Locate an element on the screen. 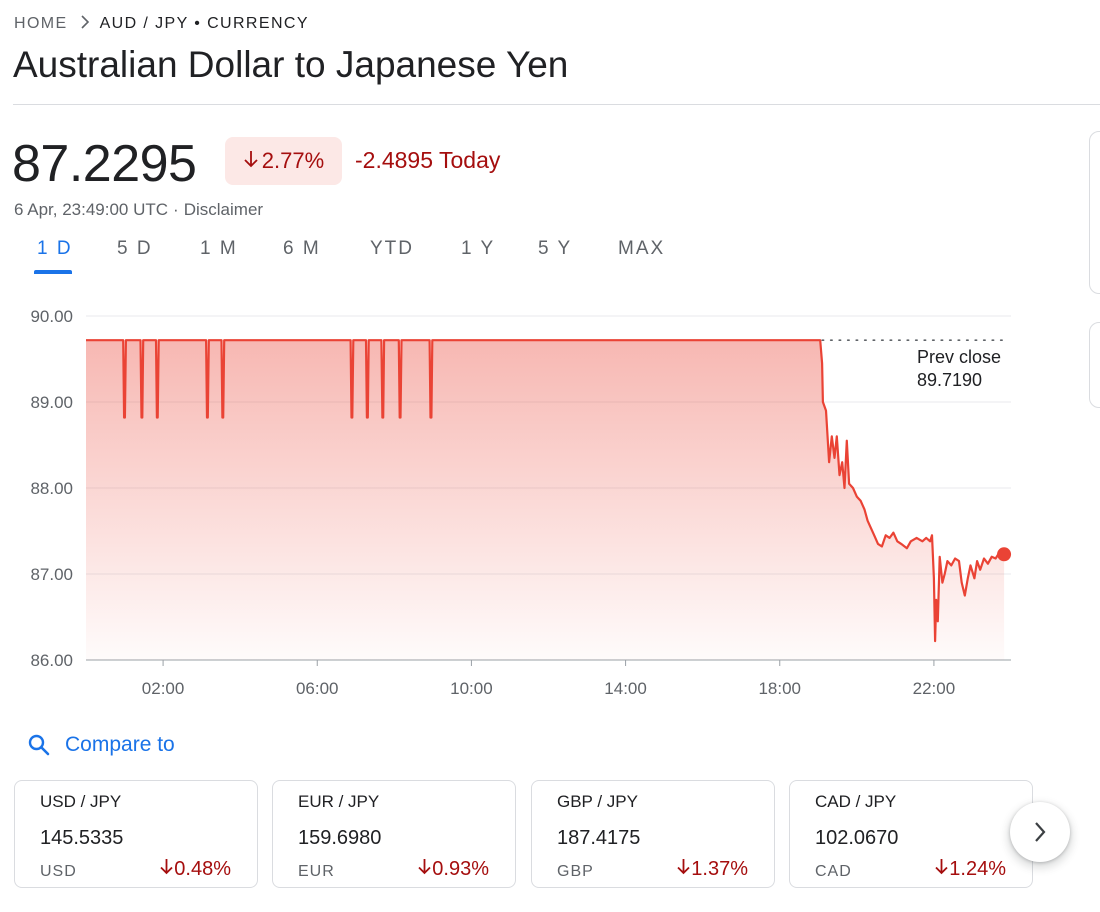  header-divider is located at coordinates (556, 104).